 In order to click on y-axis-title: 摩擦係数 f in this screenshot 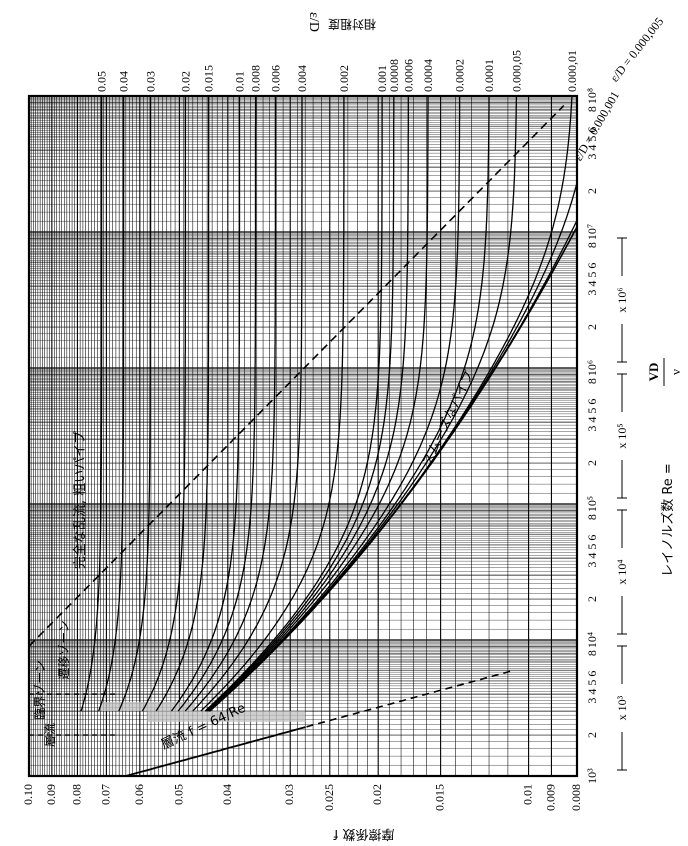, I will do `click(363, 834)`.